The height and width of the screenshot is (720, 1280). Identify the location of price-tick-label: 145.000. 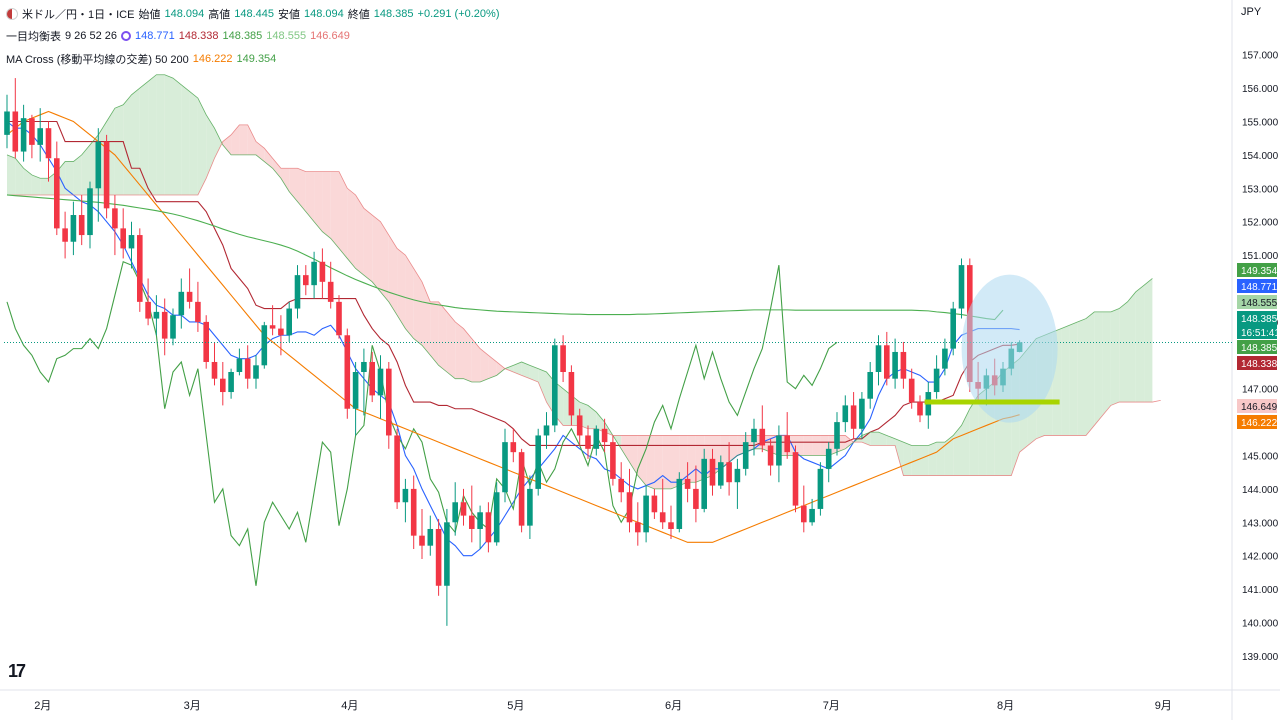
(1260, 457).